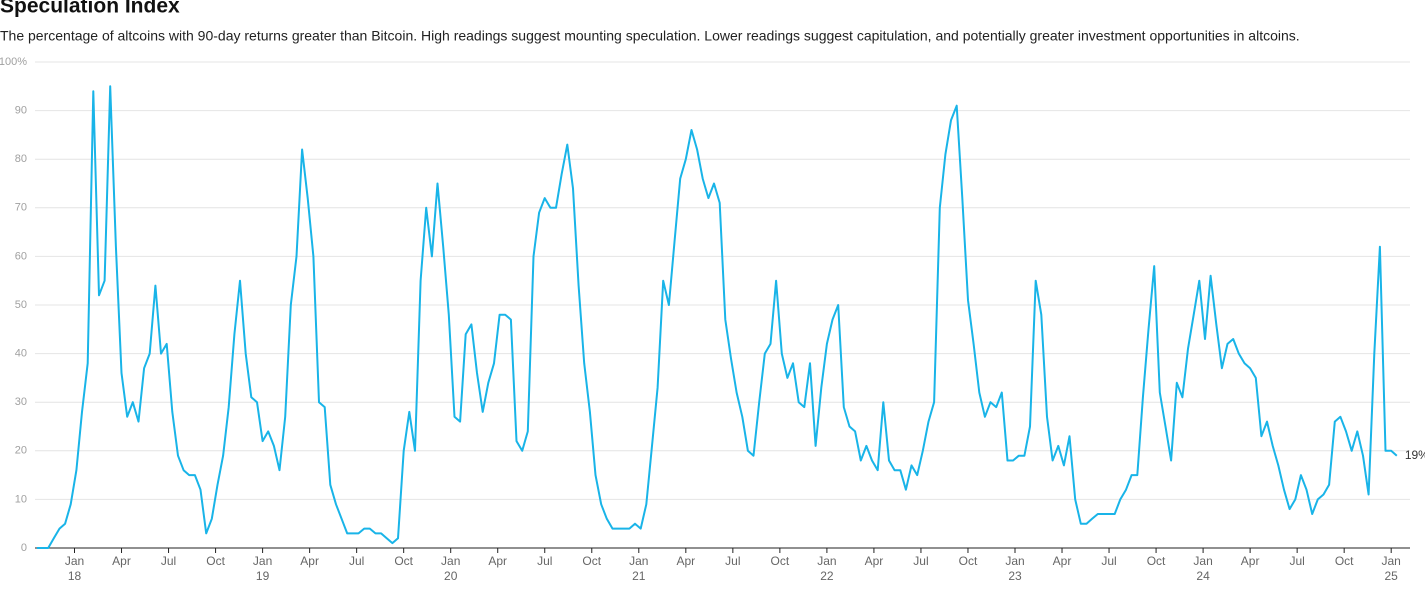  I want to click on x-tick-year: 23, so click(1015, 576).